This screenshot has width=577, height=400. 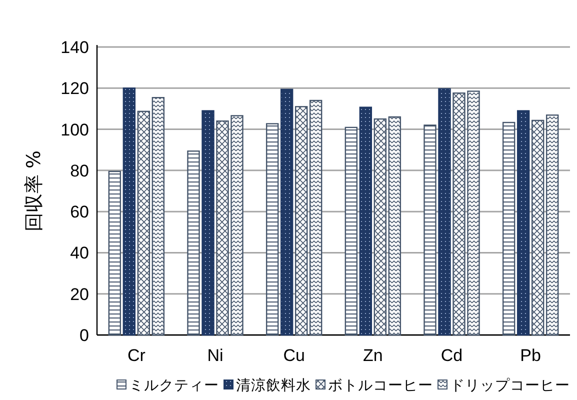 What do you see at coordinates (74, 47) in the screenshot?
I see `y-tick-label: 140` at bounding box center [74, 47].